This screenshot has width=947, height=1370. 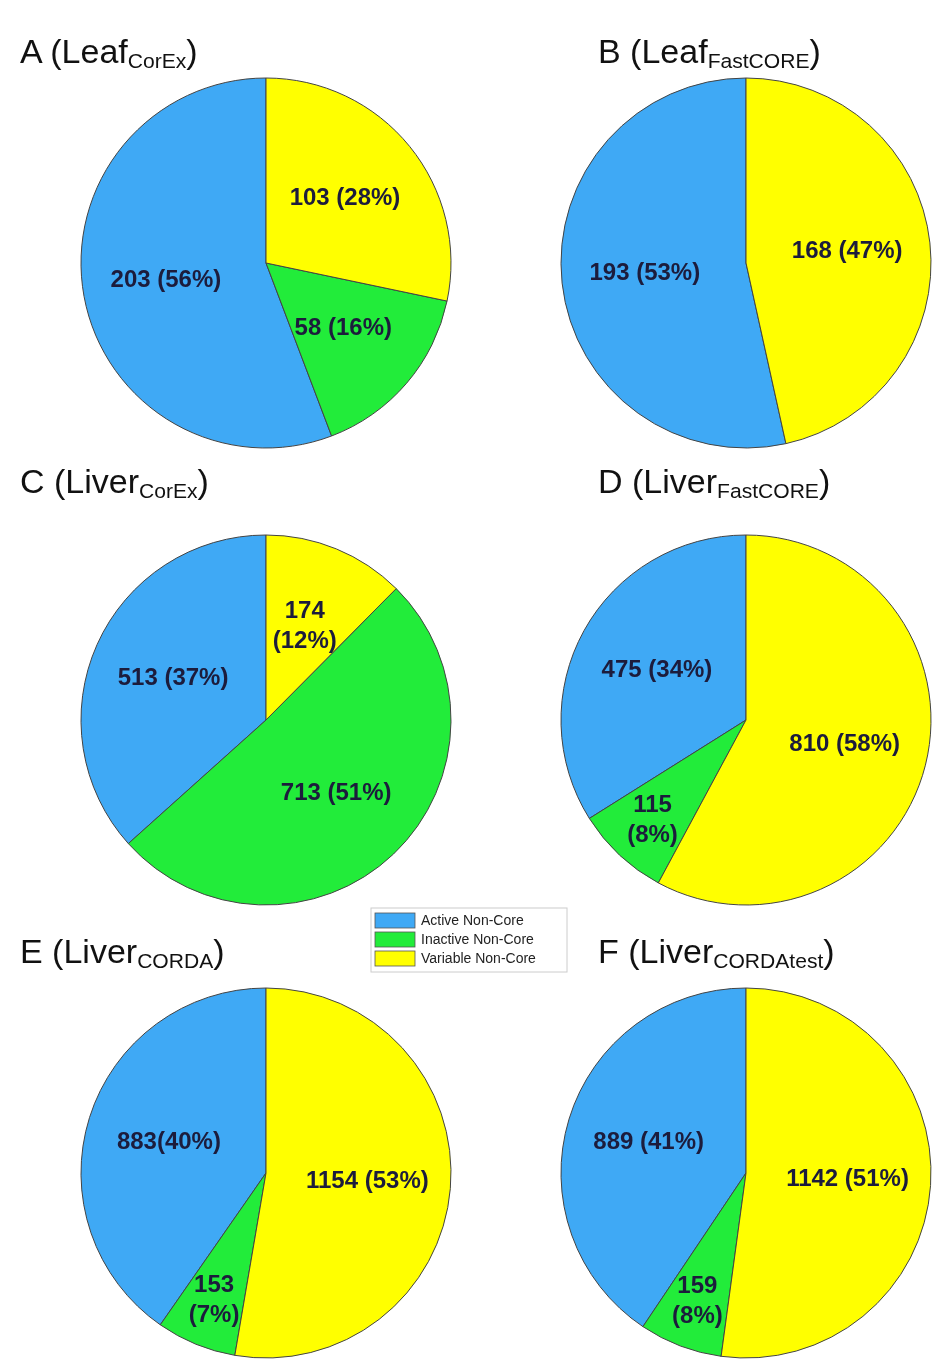 What do you see at coordinates (472, 919) in the screenshot?
I see `legend-label: Active Non-Core` at bounding box center [472, 919].